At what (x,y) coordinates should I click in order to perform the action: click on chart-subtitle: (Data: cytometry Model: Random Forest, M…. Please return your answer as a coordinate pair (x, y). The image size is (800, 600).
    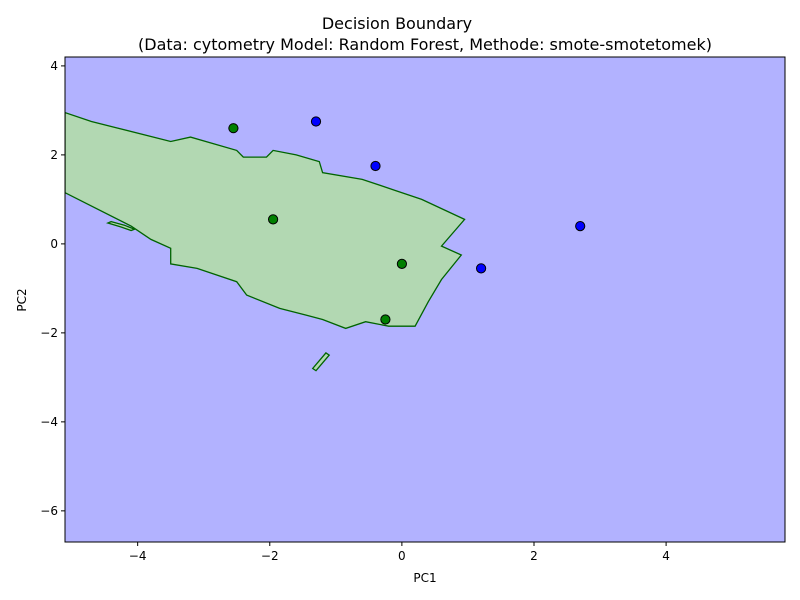
    Looking at the image, I should click on (425, 44).